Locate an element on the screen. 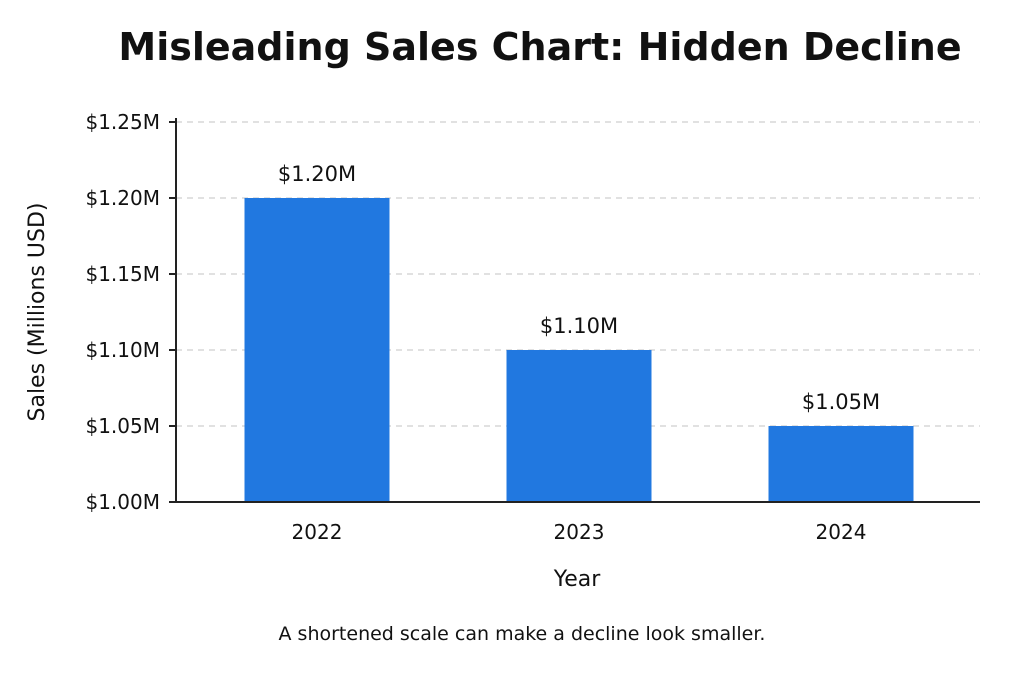 Image resolution: width=1024 pixels, height=683 pixels. y-tick-label: $1.00M is located at coordinates (122, 502).